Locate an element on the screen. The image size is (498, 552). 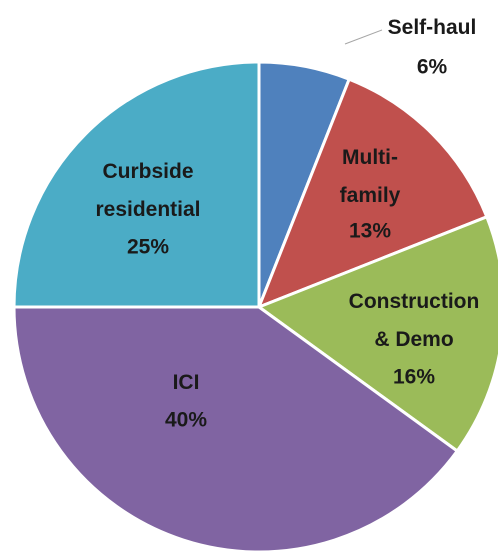
slice-label: Multi-family is located at coordinates (370, 176).